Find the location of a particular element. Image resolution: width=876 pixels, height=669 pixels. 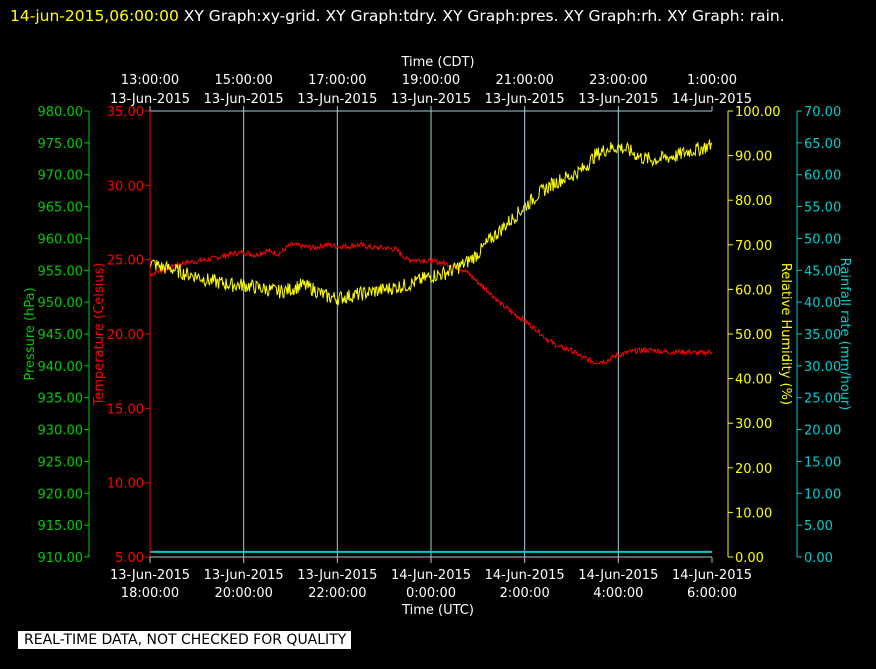

pressure-axis-title: Pressure (hPa) is located at coordinates (30, 333).